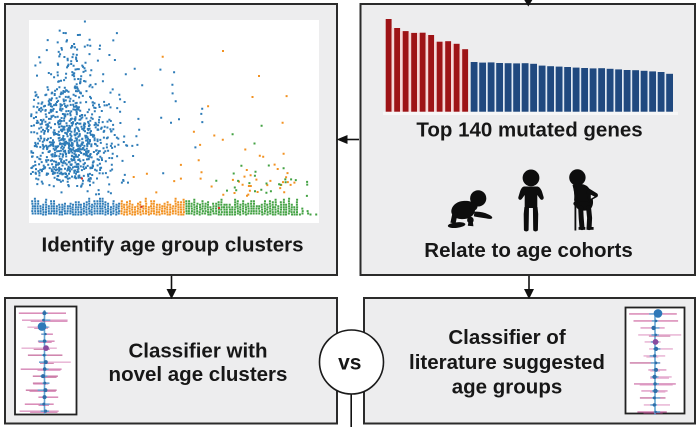 This screenshot has height=427, width=700. What do you see at coordinates (529, 130) in the screenshot?
I see `svg-text: Top 140 mutated genes` at bounding box center [529, 130].